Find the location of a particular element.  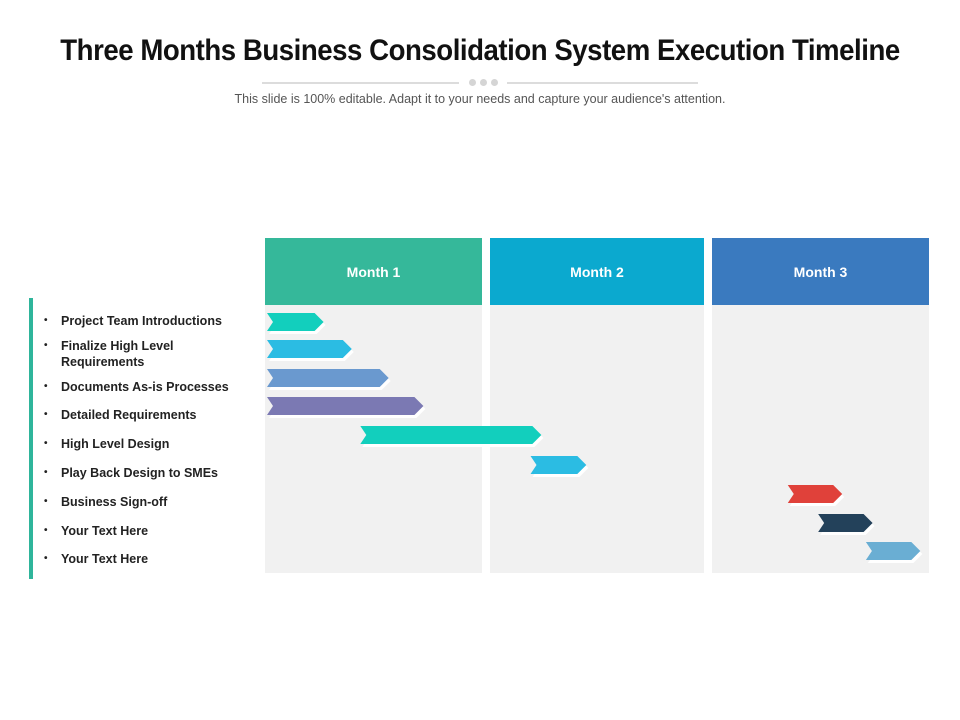

task-item: • Detailed Requirements is located at coordinates (149, 415).